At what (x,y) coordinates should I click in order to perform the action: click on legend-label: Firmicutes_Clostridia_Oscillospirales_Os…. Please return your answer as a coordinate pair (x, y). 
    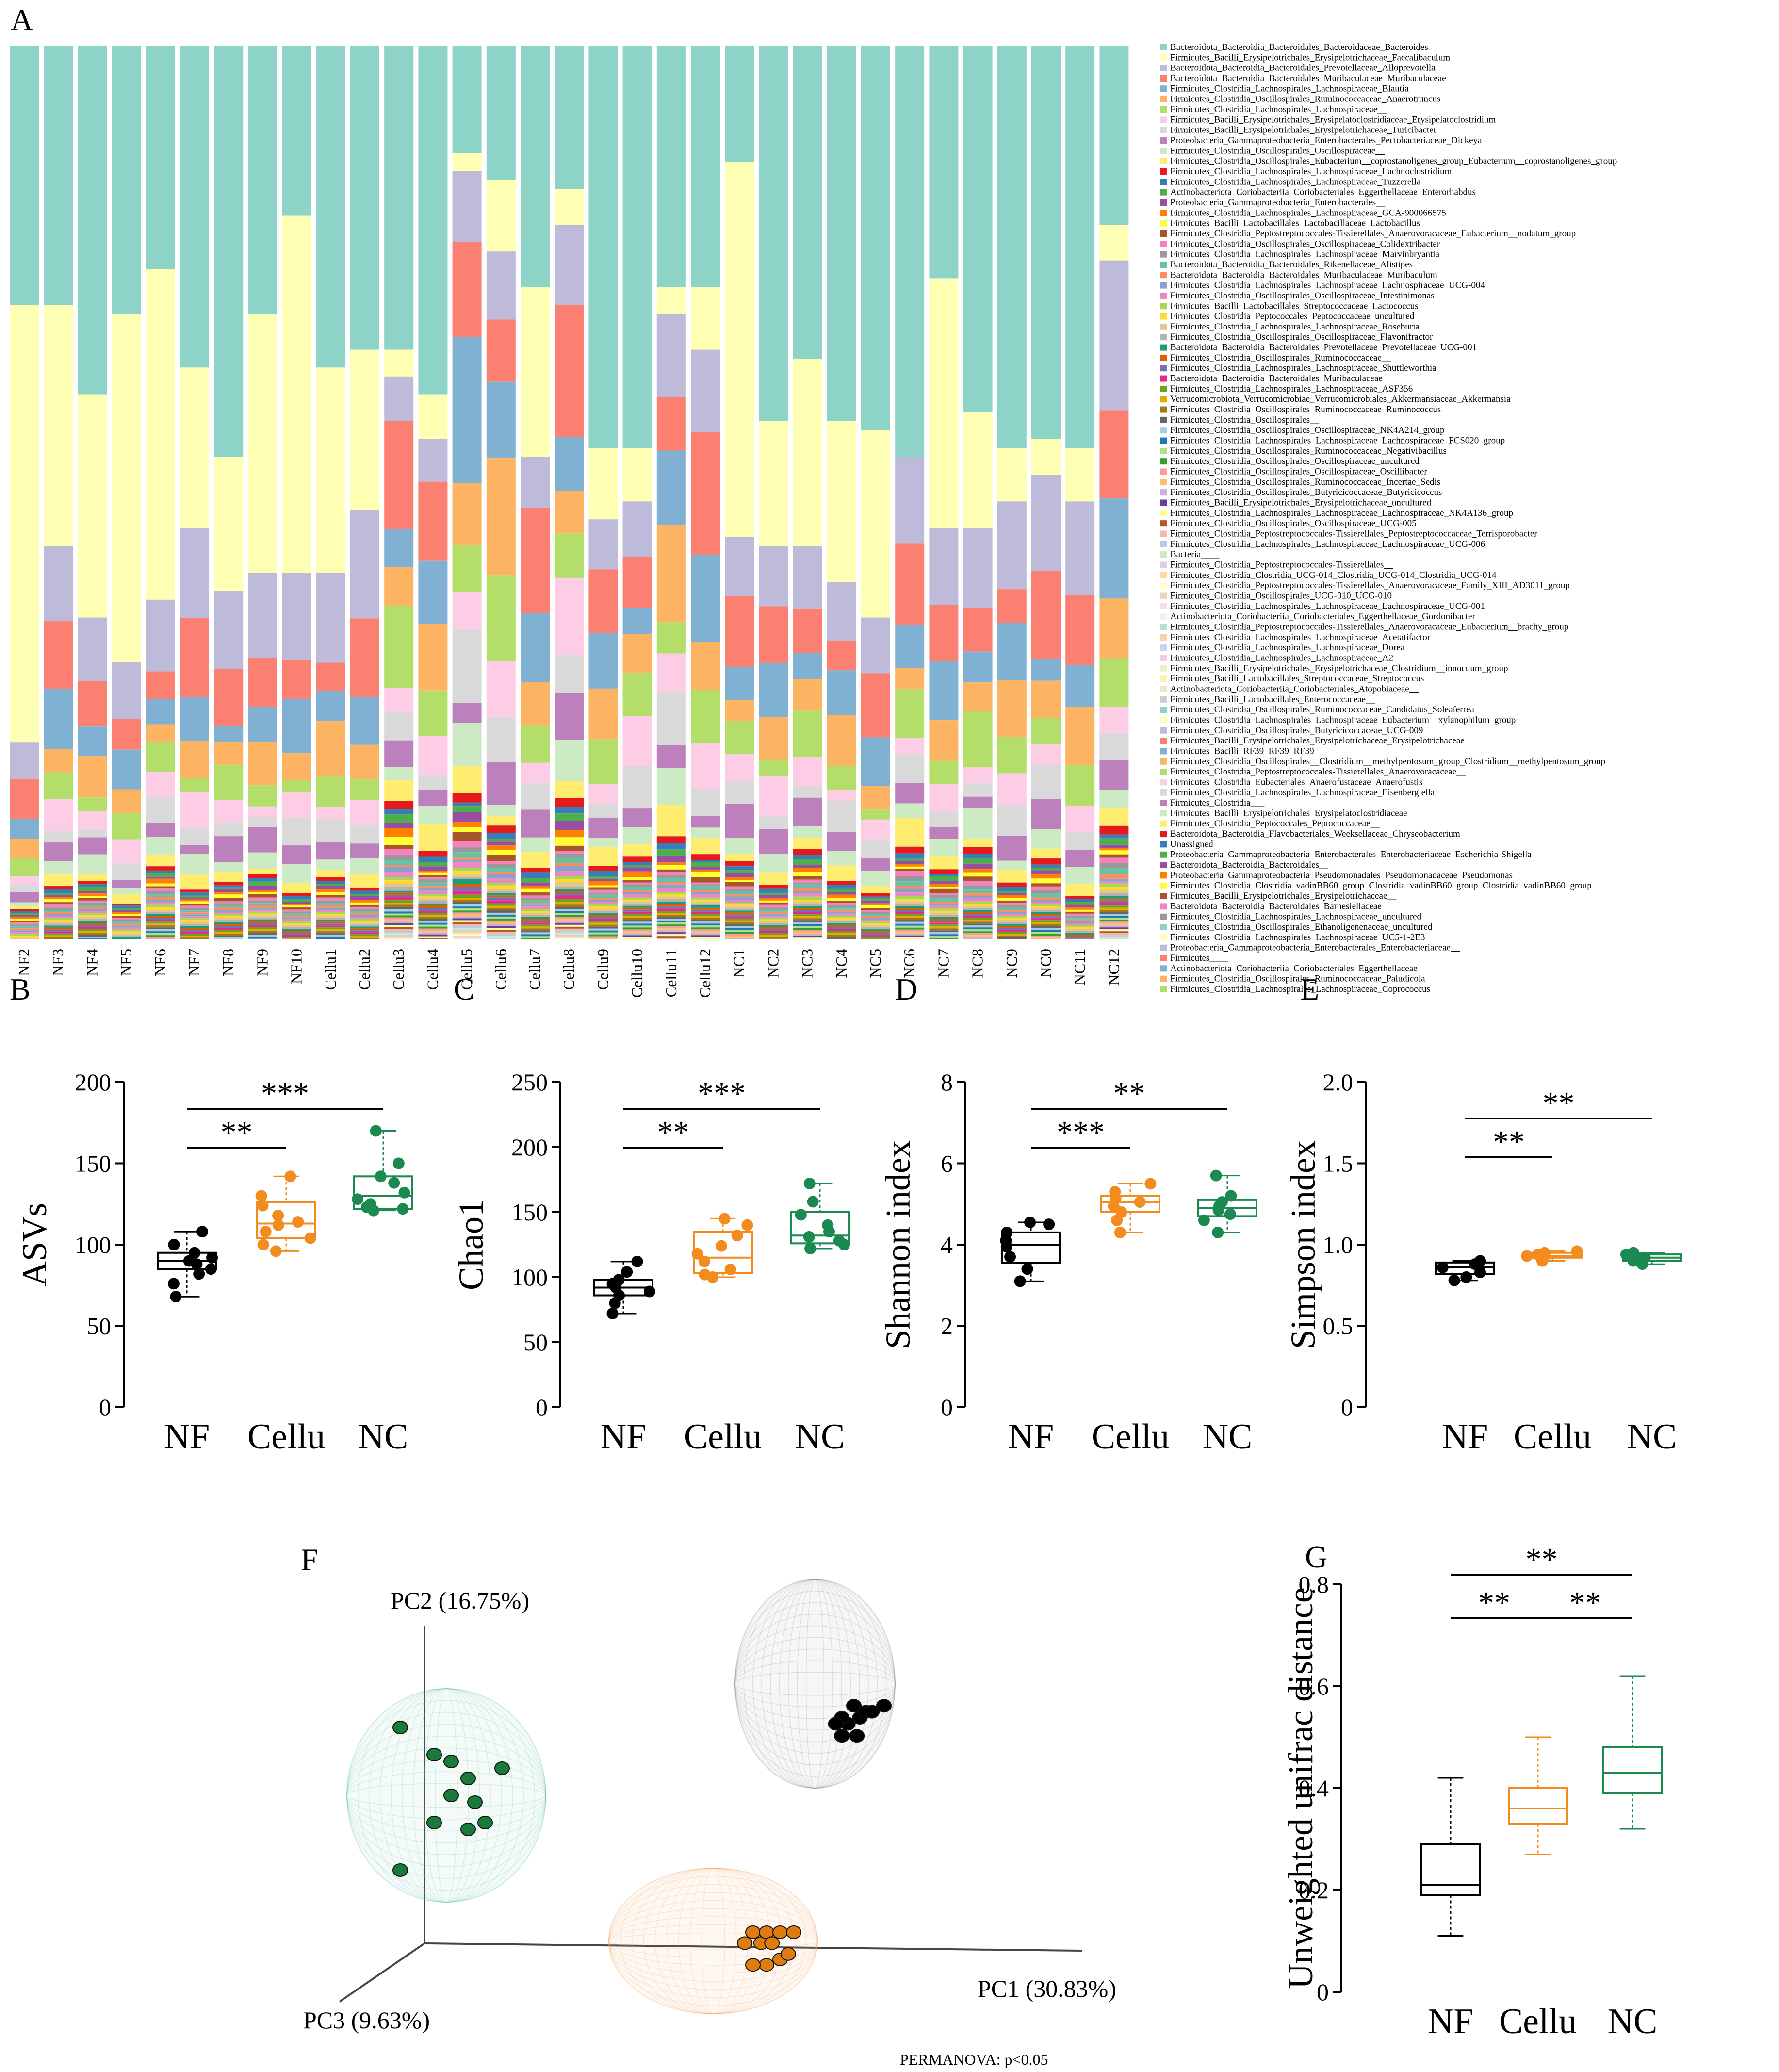
    Looking at the image, I should click on (1301, 337).